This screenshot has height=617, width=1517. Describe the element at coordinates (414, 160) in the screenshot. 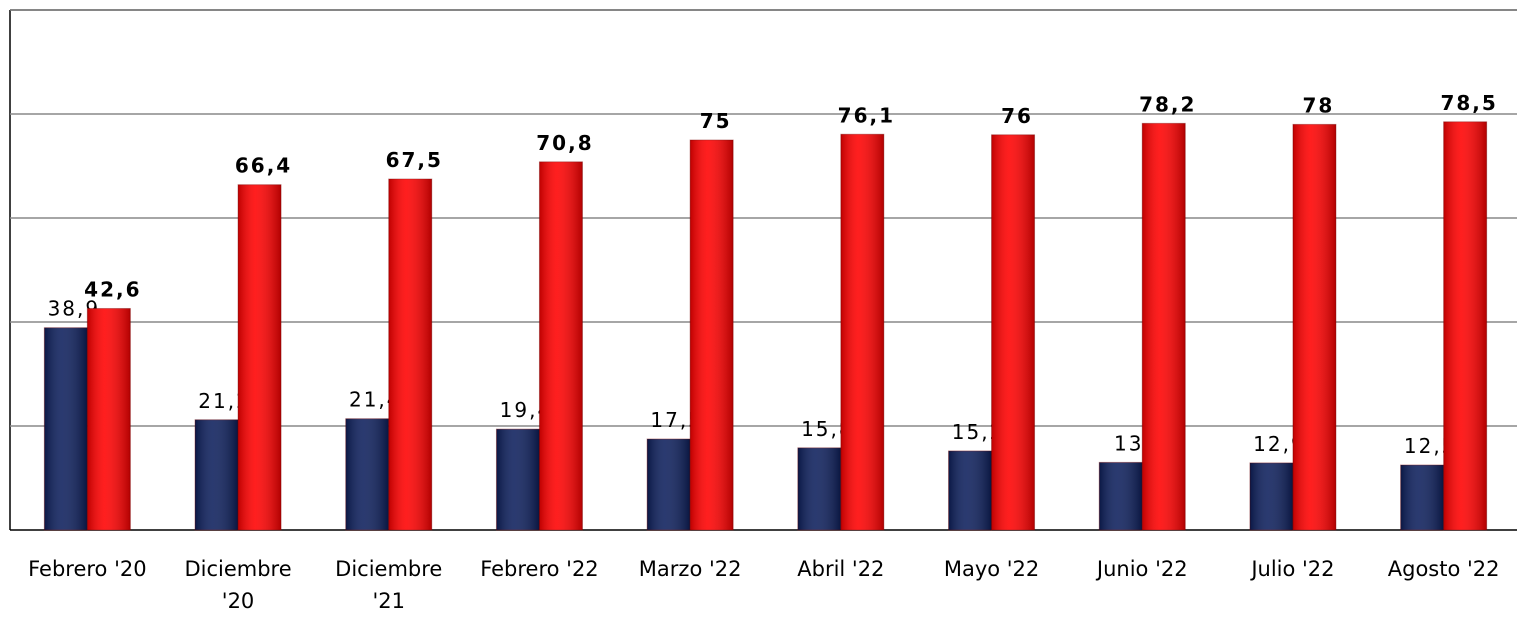

I see `value-label: 67,5` at that location.